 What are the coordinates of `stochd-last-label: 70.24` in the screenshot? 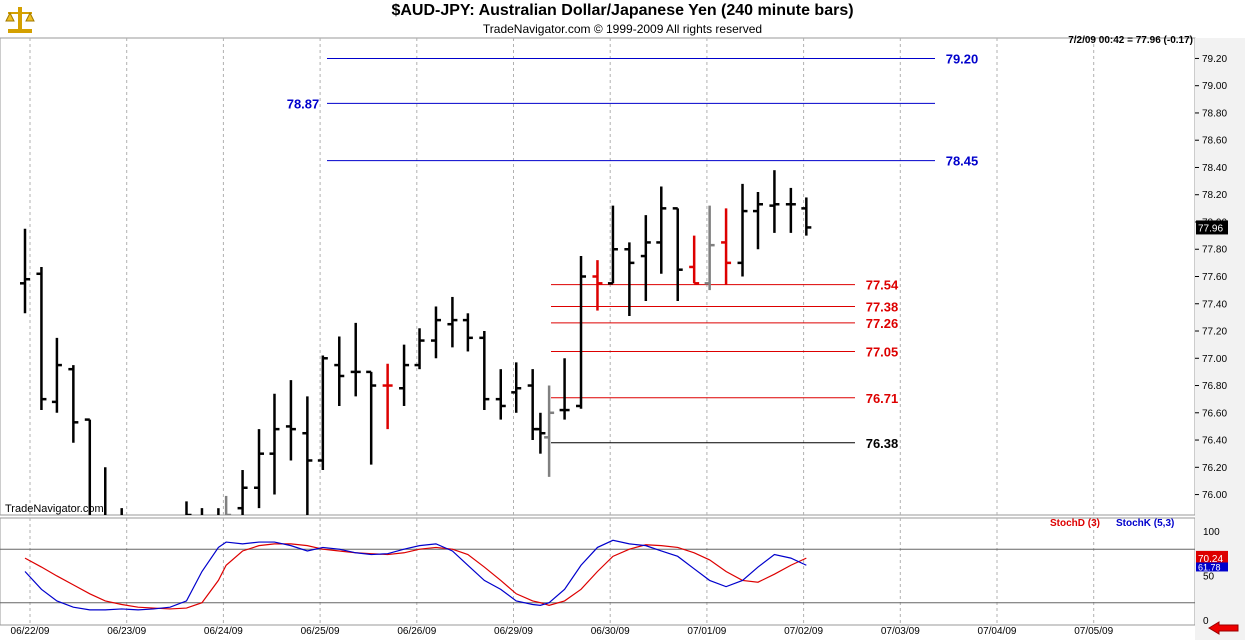 It's located at (1210, 559).